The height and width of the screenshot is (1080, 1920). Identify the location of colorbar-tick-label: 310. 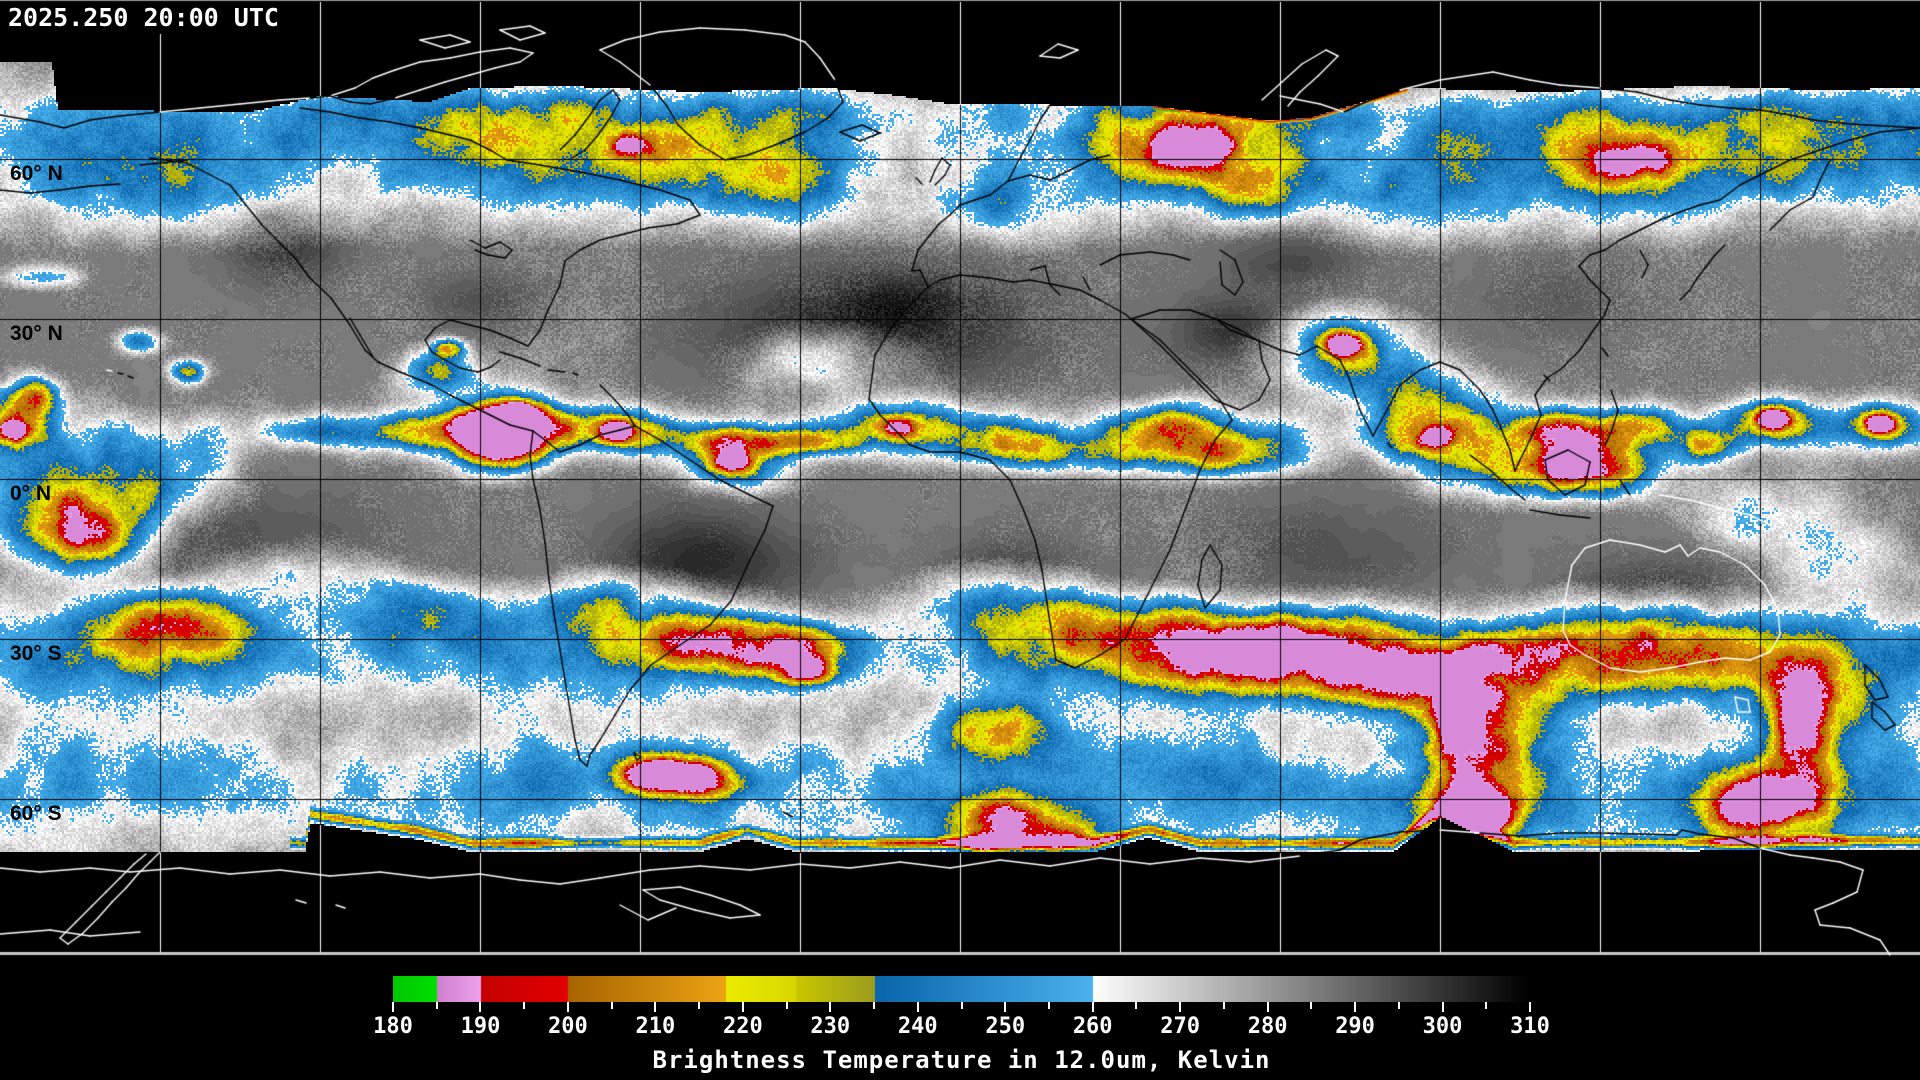
(1530, 1026).